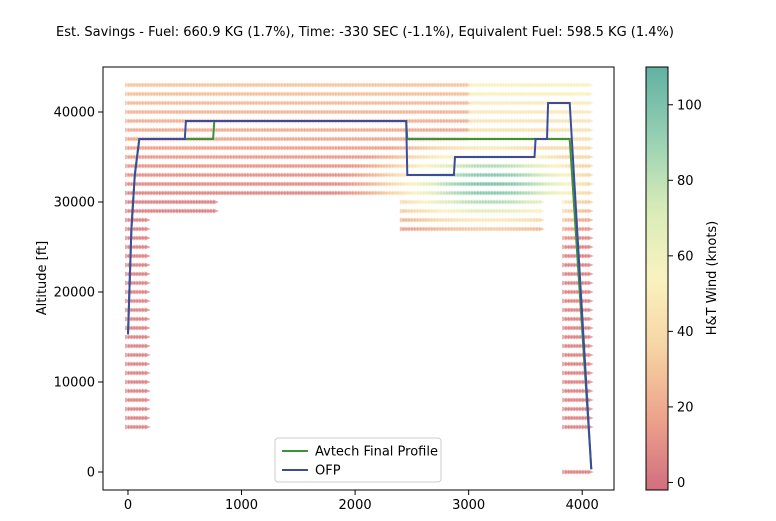 This screenshot has height=521, width=776. What do you see at coordinates (328, 471) in the screenshot?
I see `legend-label: OFP` at bounding box center [328, 471].